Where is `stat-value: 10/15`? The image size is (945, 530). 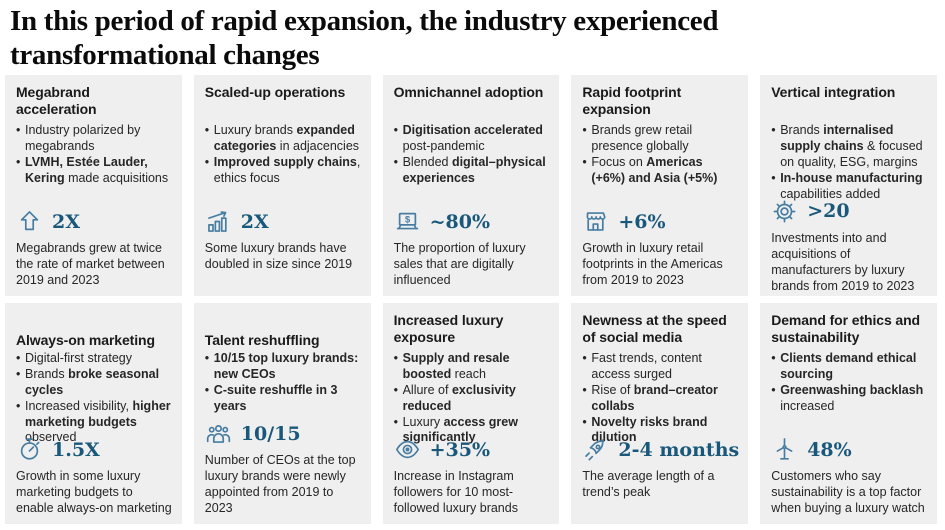
stat-value: 10/15 is located at coordinates (270, 433).